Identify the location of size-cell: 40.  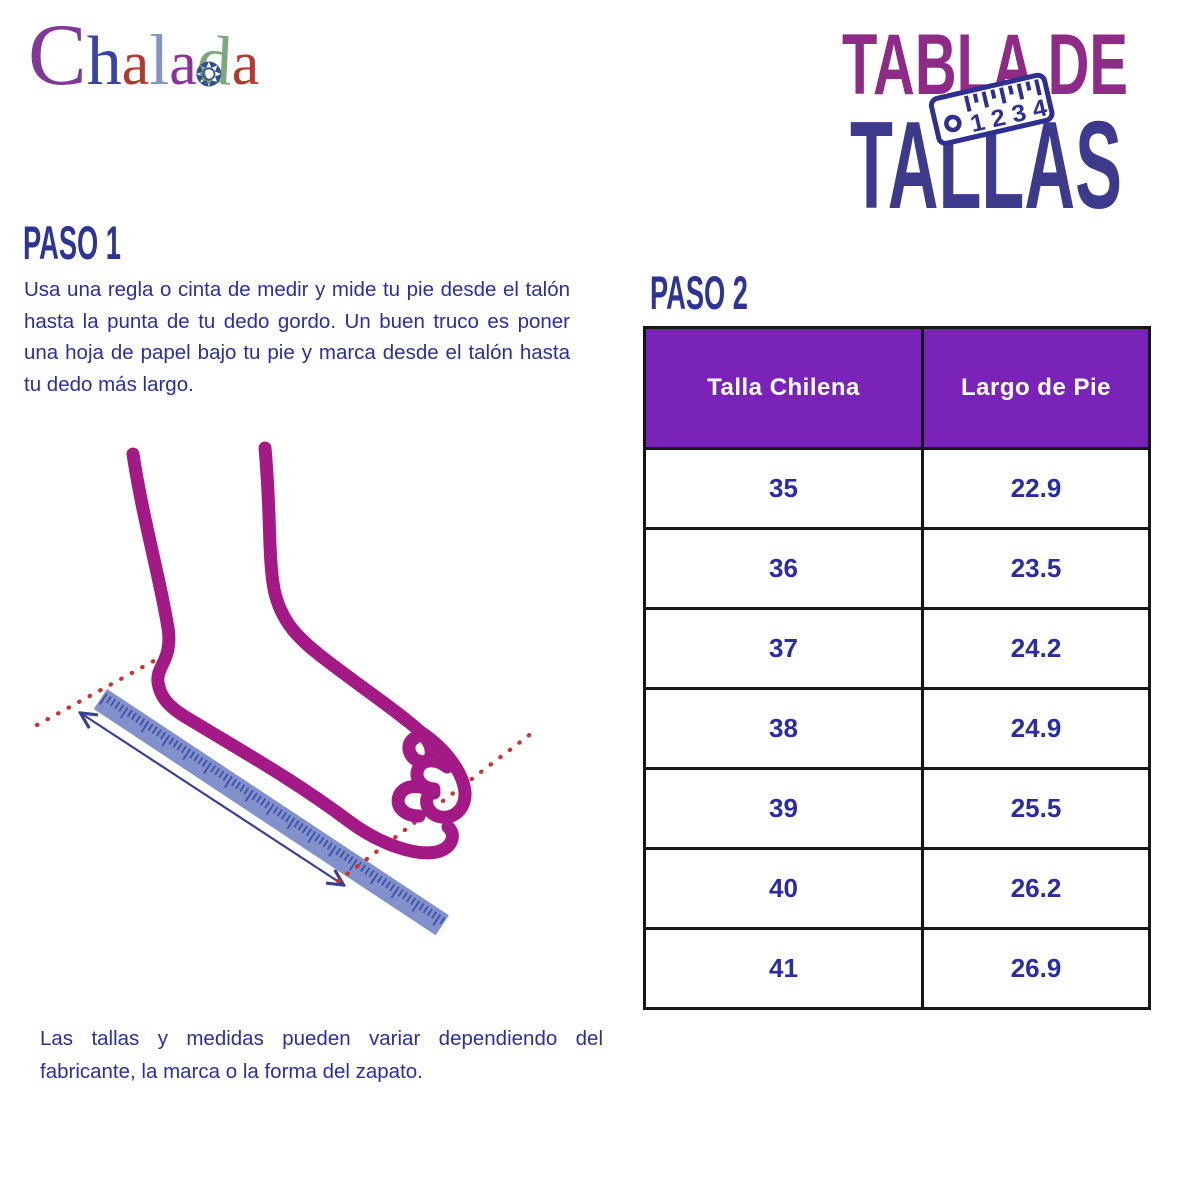
(783, 888).